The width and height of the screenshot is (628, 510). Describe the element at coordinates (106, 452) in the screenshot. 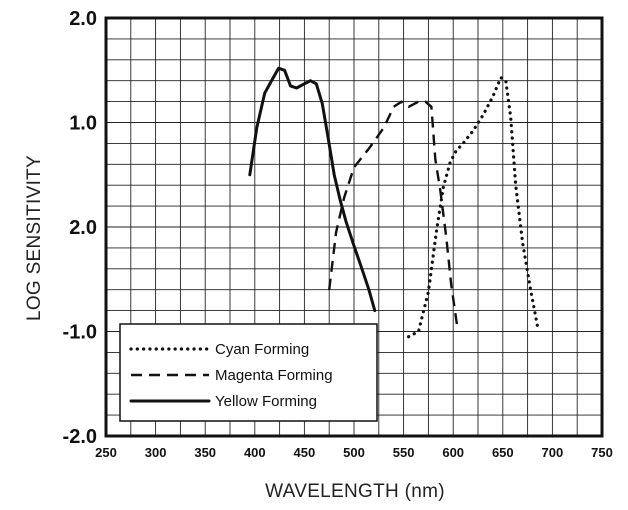

I see `x-tick-label: 250` at that location.